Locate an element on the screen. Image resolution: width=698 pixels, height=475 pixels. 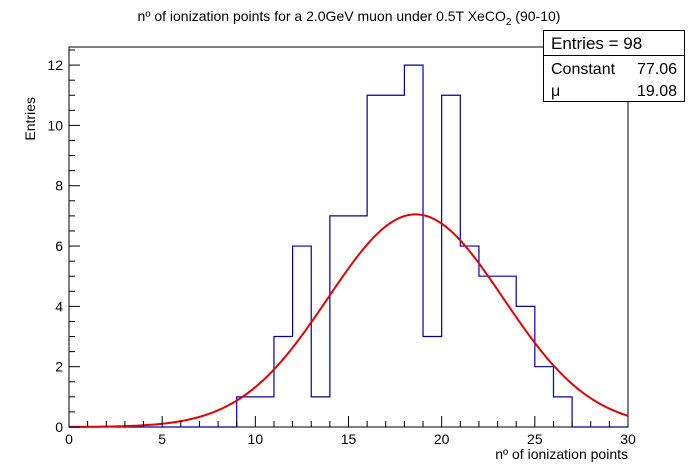
y-tick-label: 4 is located at coordinates (59, 306).